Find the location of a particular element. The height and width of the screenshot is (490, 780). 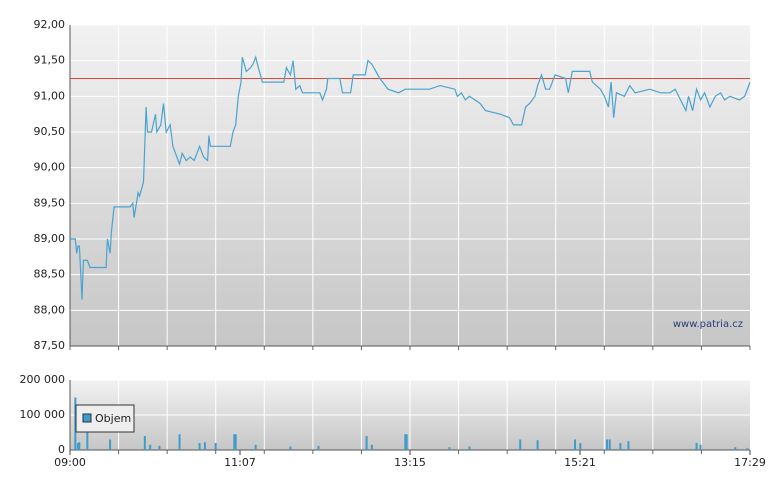

x-tick-label: 15:21 is located at coordinates (580, 462).